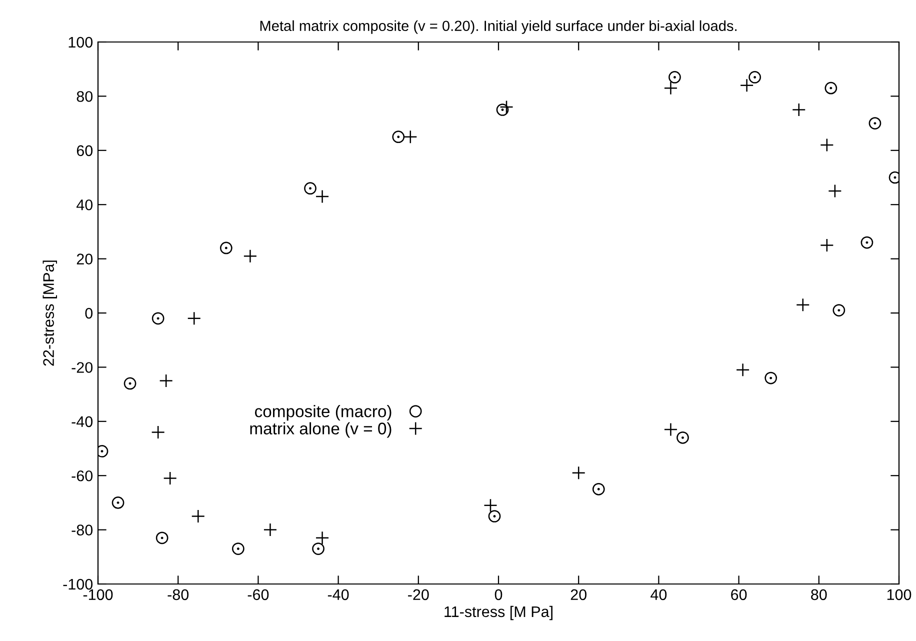 The image size is (916, 641). Describe the element at coordinates (82, 530) in the screenshot. I see `y-tick-label: -80` at that location.